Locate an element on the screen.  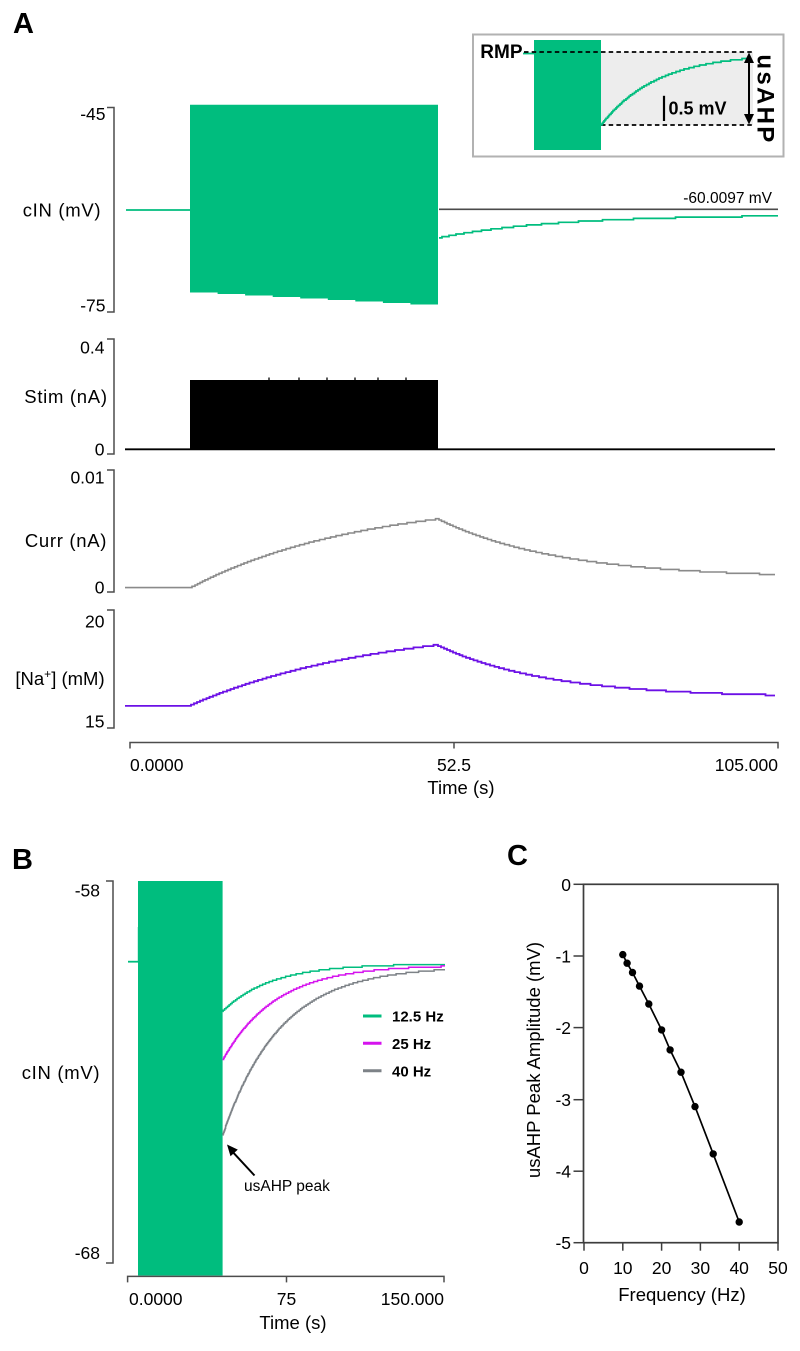
svg-text: -4 is located at coordinates (563, 1172).